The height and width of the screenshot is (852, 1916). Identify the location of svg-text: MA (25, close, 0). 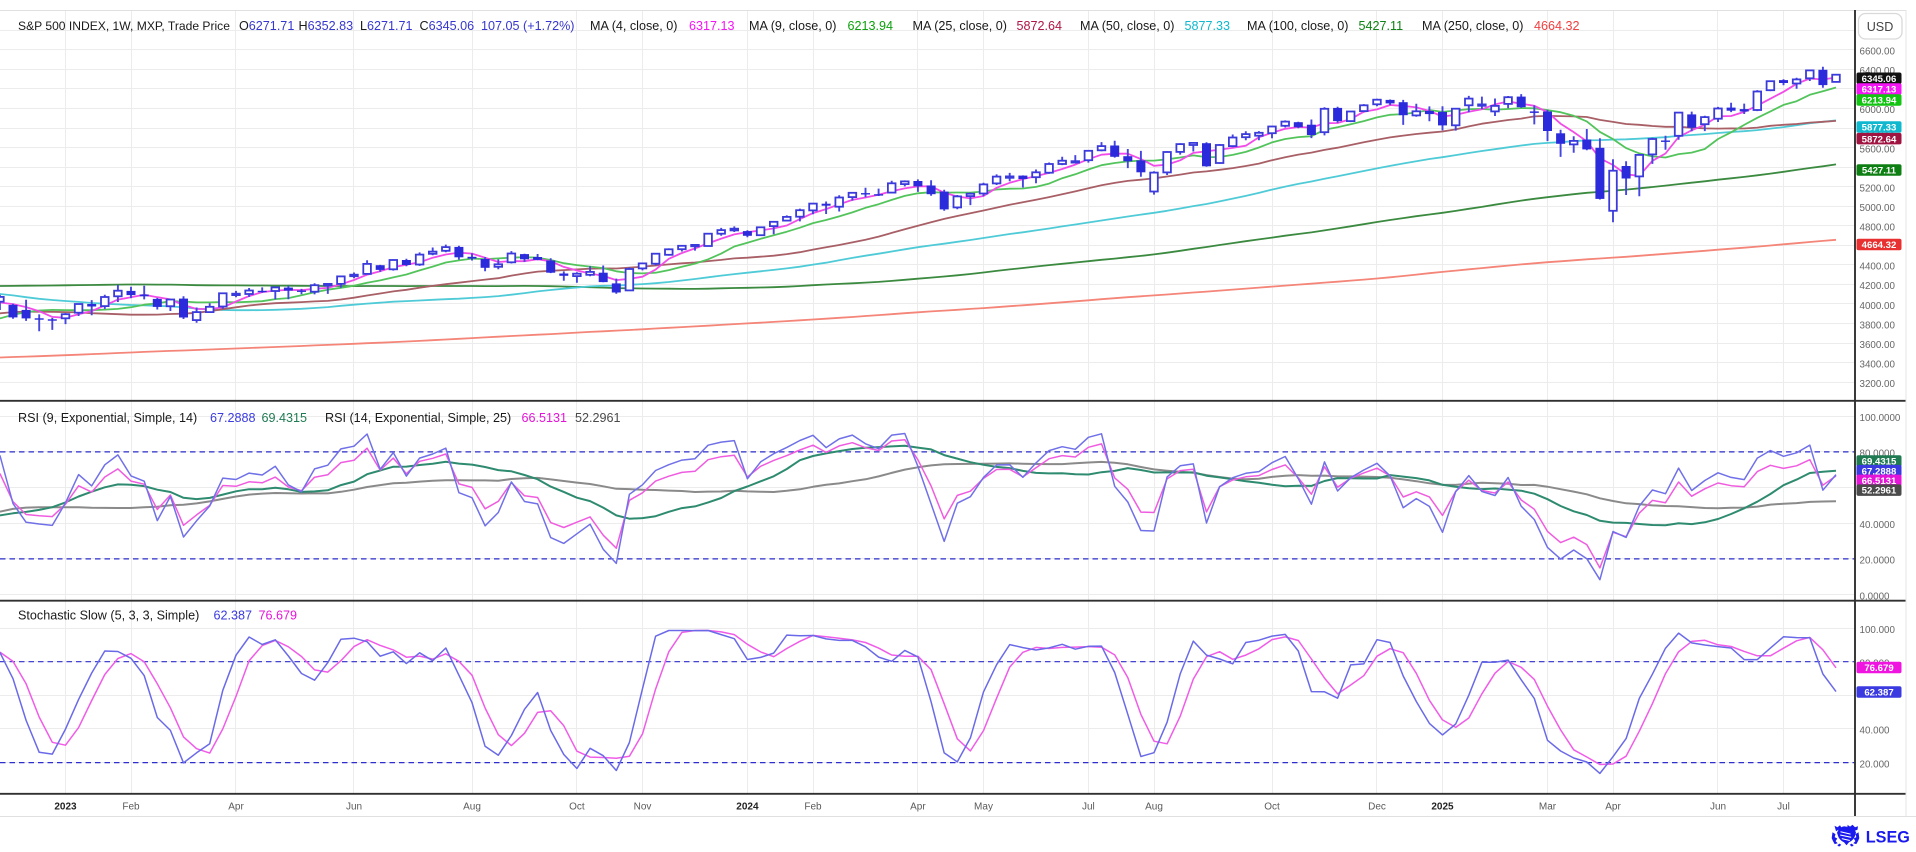
(960, 26).